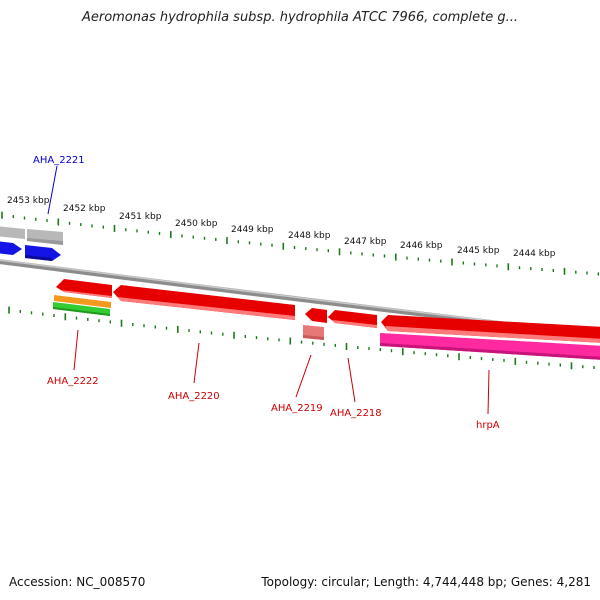 The width and height of the screenshot is (600, 600). Describe the element at coordinates (478, 251) in the screenshot. I see `tick-label-2445: 2445 kbp` at that location.